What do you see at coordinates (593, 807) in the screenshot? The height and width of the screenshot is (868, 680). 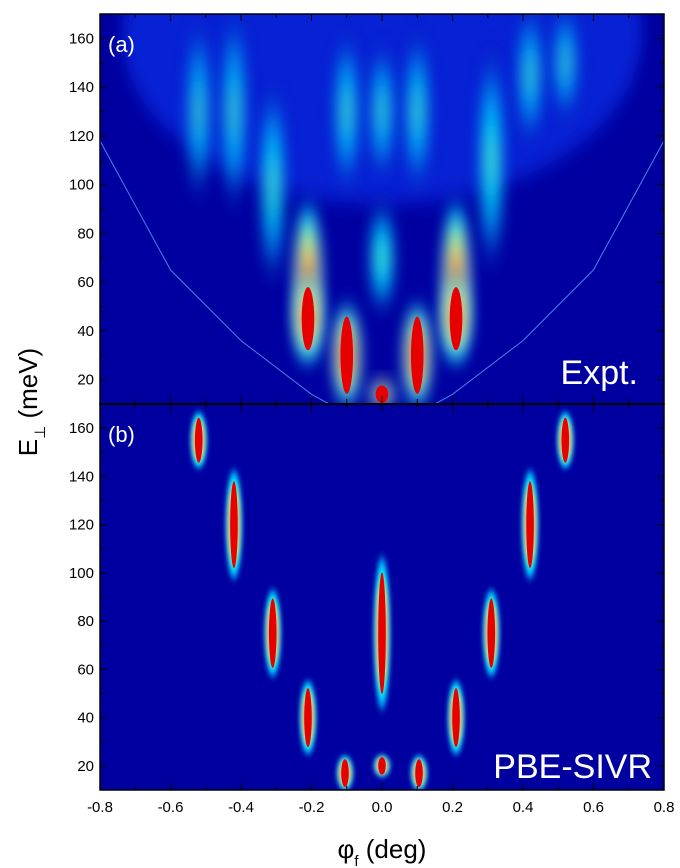 I see `x-tick-label: 0.6` at bounding box center [593, 807].